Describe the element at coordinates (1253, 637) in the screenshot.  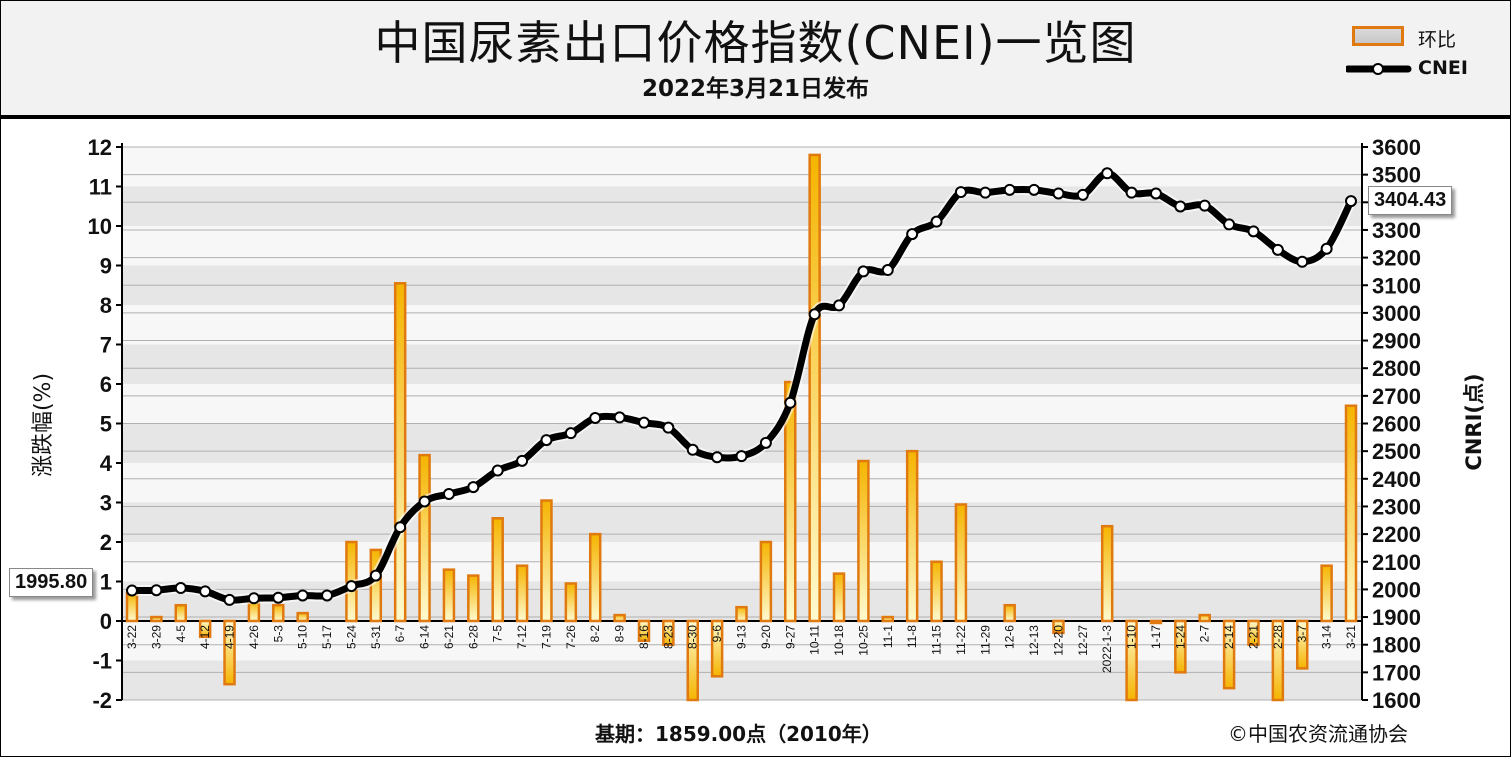
I see `x-tick-label: 2-21` at that location.